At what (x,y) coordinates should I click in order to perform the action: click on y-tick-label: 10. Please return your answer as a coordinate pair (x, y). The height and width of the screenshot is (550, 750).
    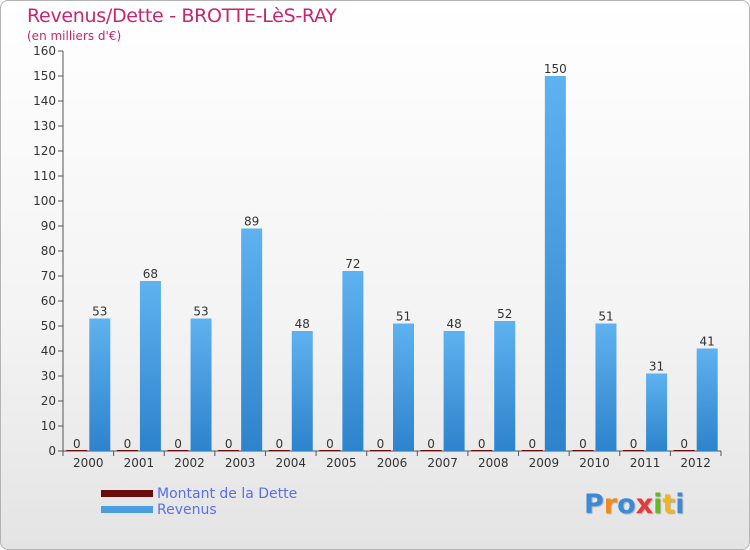
    Looking at the image, I should click on (48, 426).